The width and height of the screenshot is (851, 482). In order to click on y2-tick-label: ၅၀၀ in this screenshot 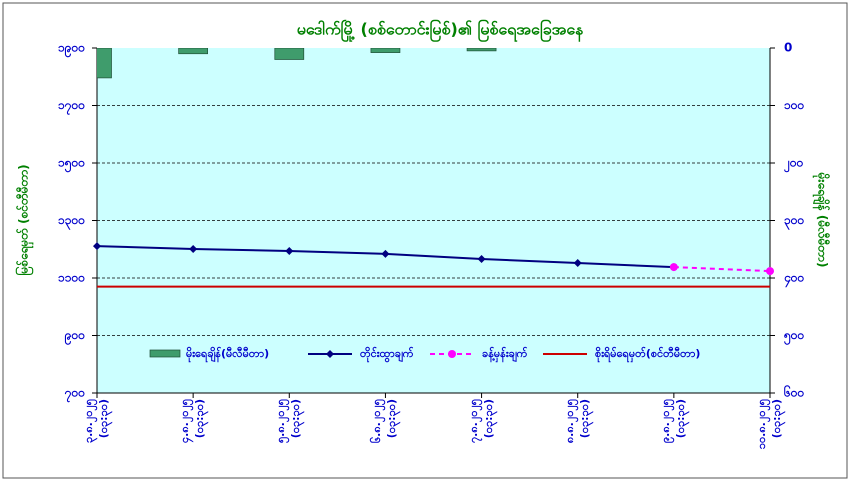, I will do `click(794, 337)`.